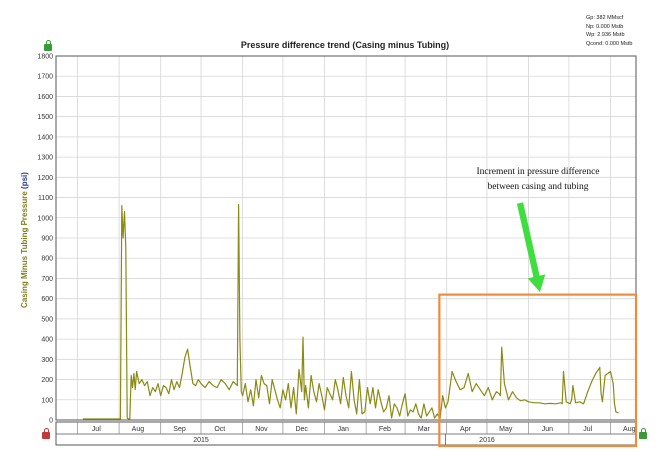  I want to click on month-tick-label: Oct, so click(219, 429).